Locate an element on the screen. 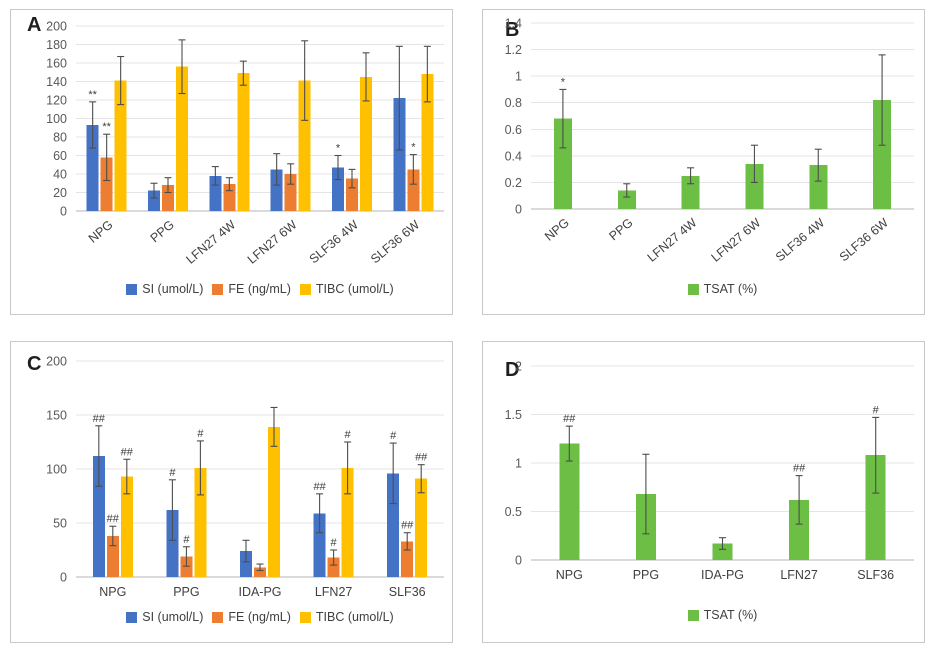  y-tick-label: 120 is located at coordinates (56, 101).